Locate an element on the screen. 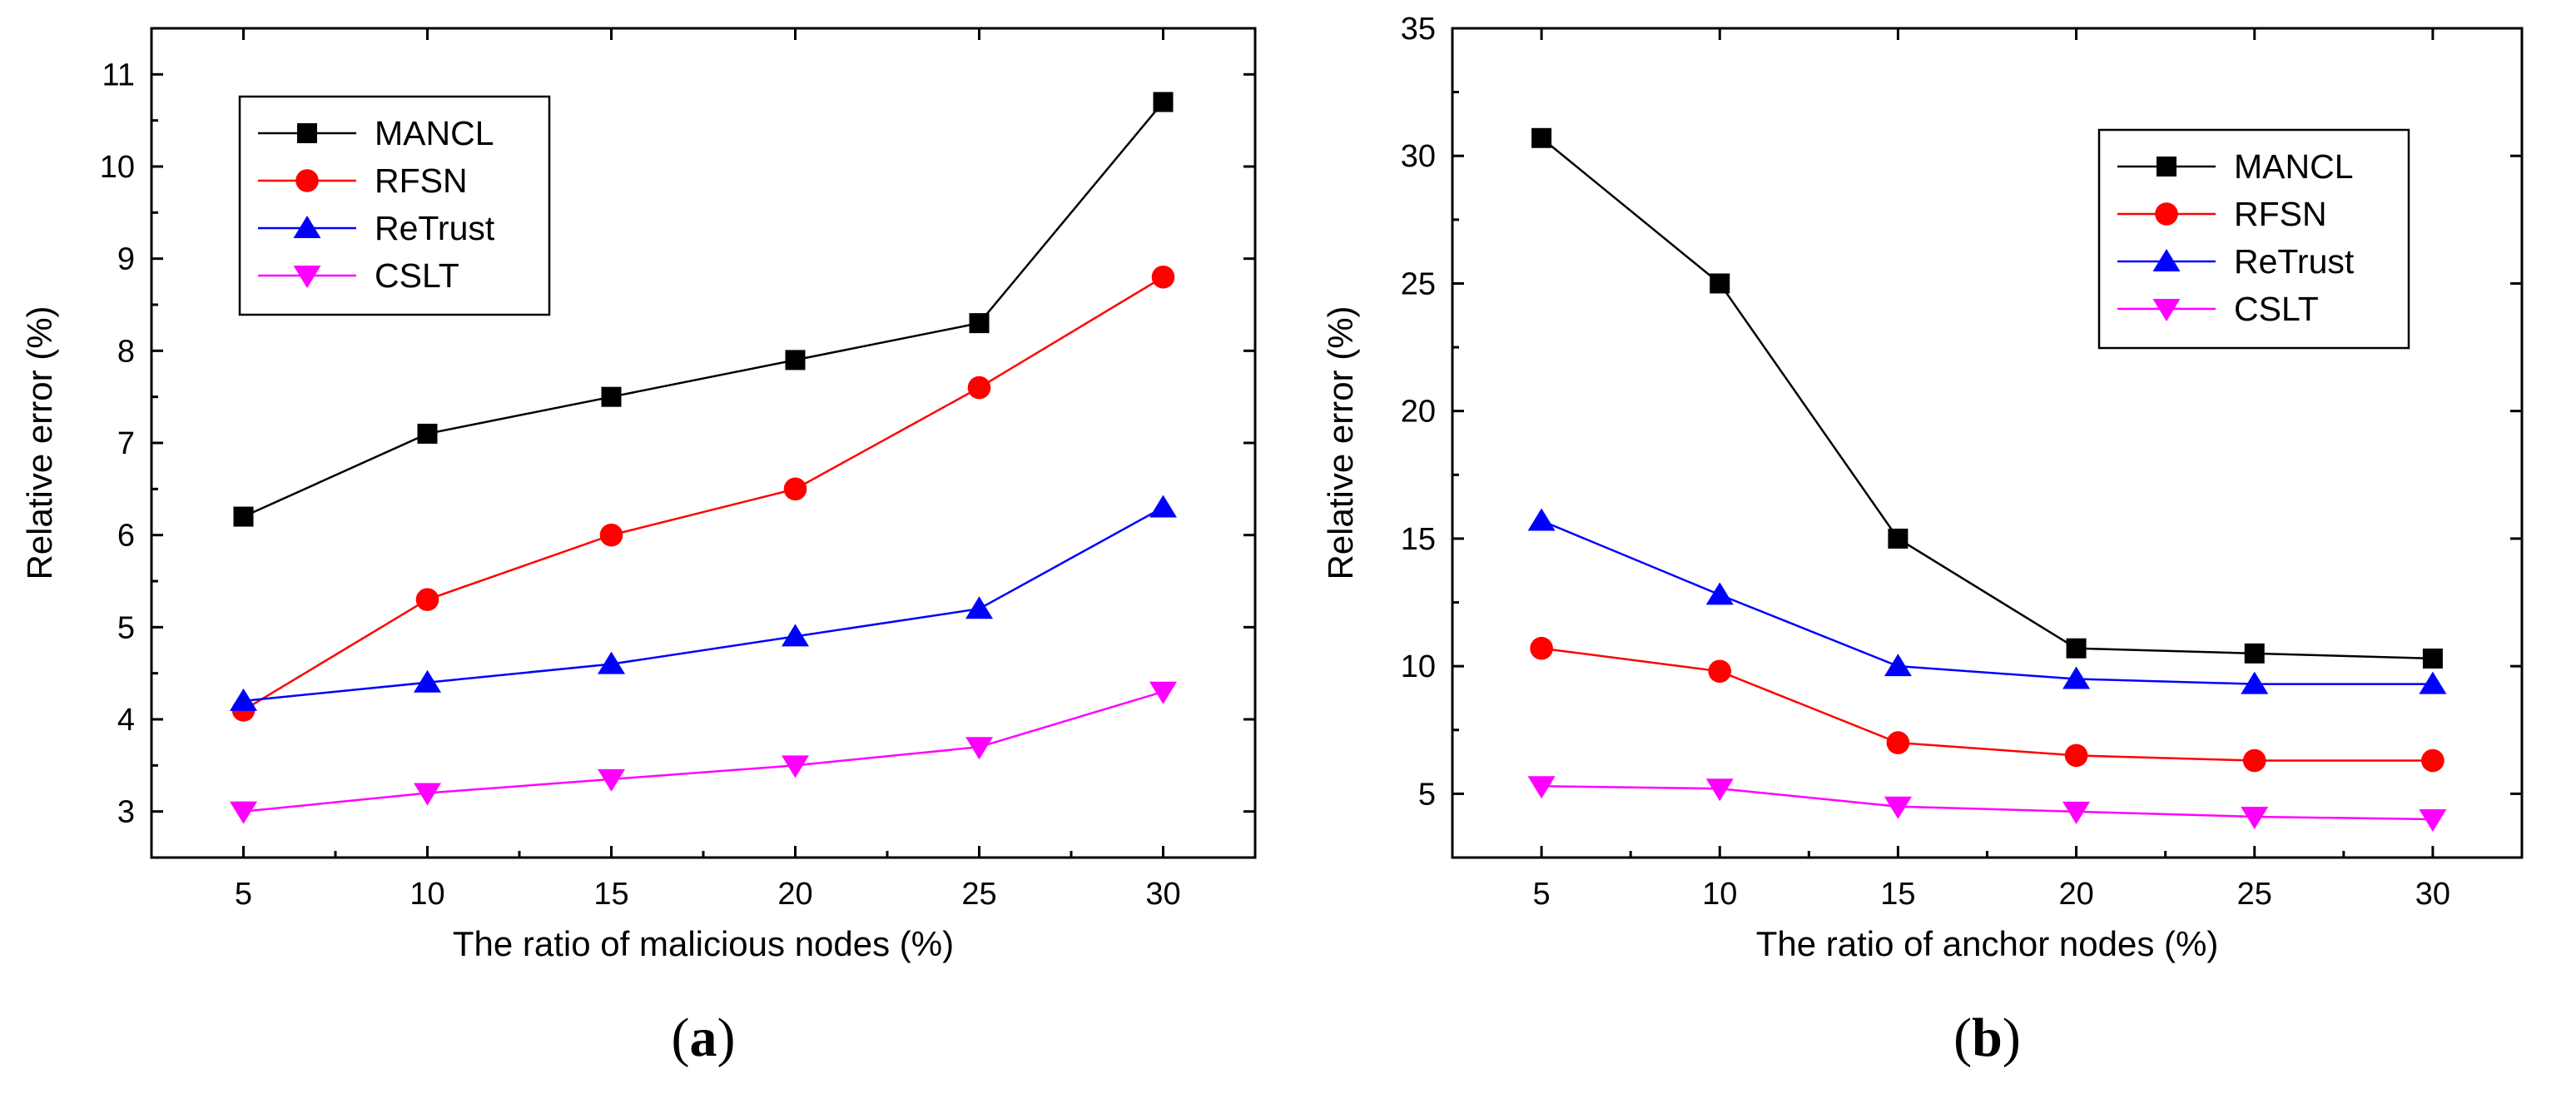 The width and height of the screenshot is (2576, 1094). x-tick-label: 15 is located at coordinates (610, 895).